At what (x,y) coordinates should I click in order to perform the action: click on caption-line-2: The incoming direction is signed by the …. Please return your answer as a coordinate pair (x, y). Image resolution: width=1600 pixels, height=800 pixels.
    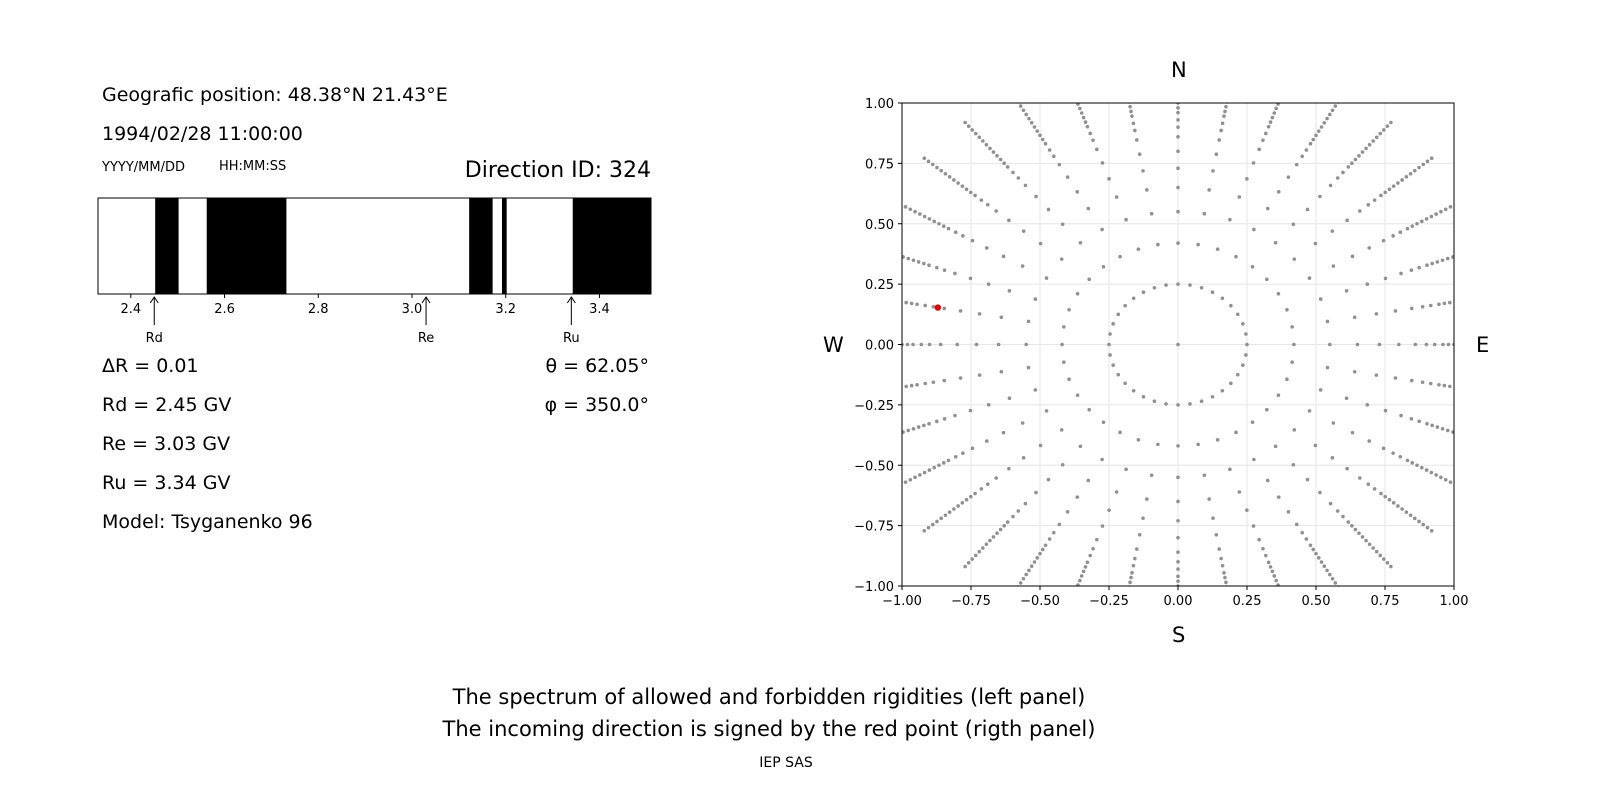
    Looking at the image, I should click on (769, 729).